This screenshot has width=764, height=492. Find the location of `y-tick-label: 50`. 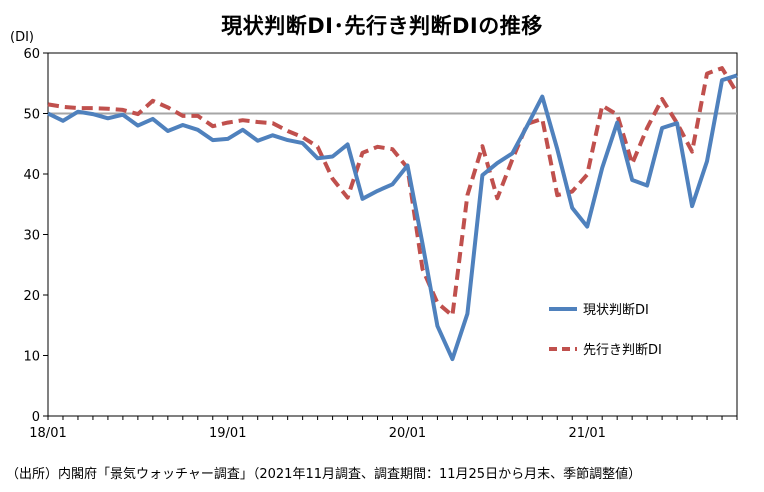

y-tick-label: 50 is located at coordinates (31, 115).